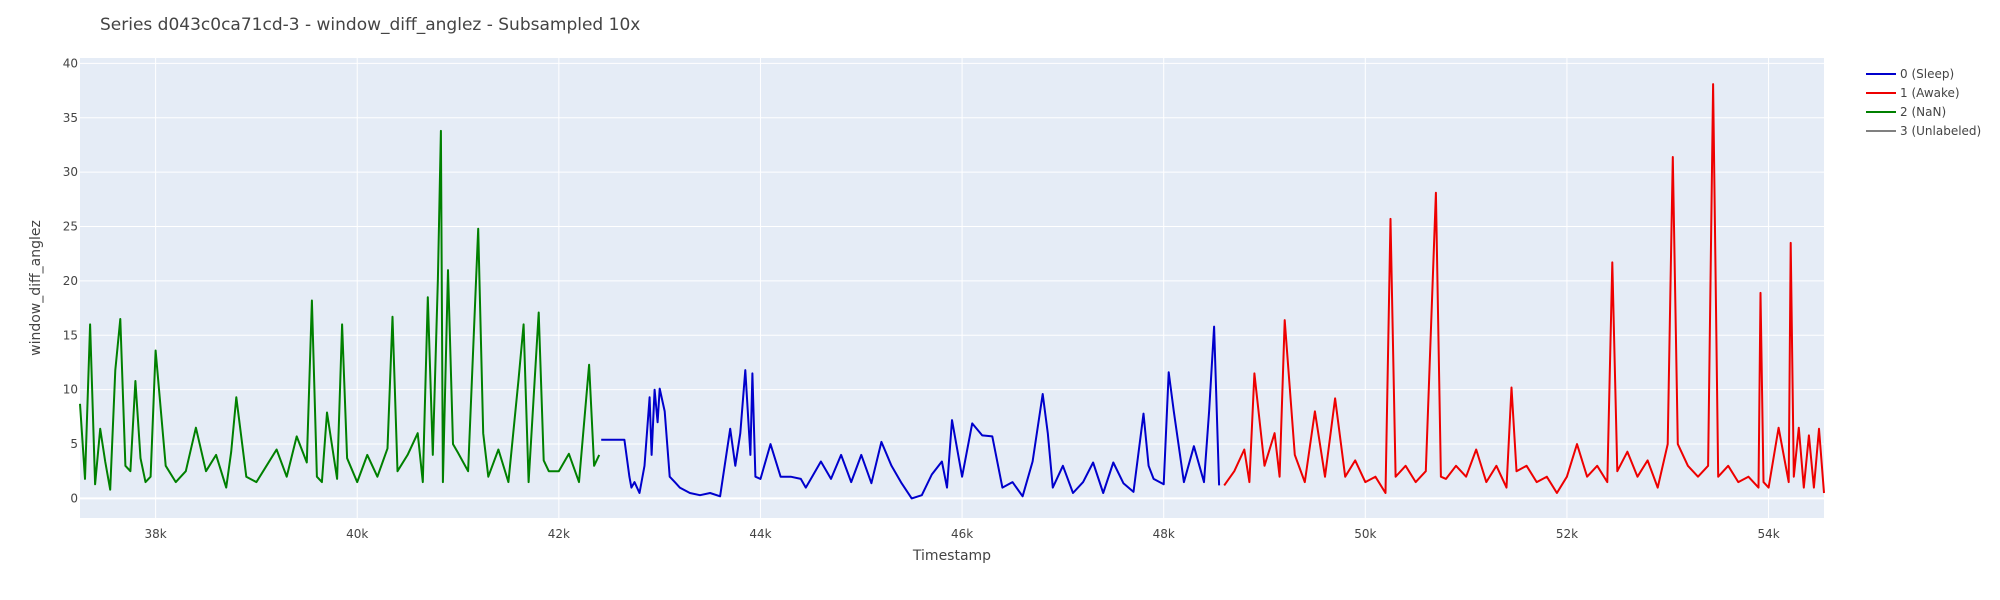 This screenshot has height=600, width=2000. Describe the element at coordinates (70, 172) in the screenshot. I see `y-tick-label: 30` at that location.